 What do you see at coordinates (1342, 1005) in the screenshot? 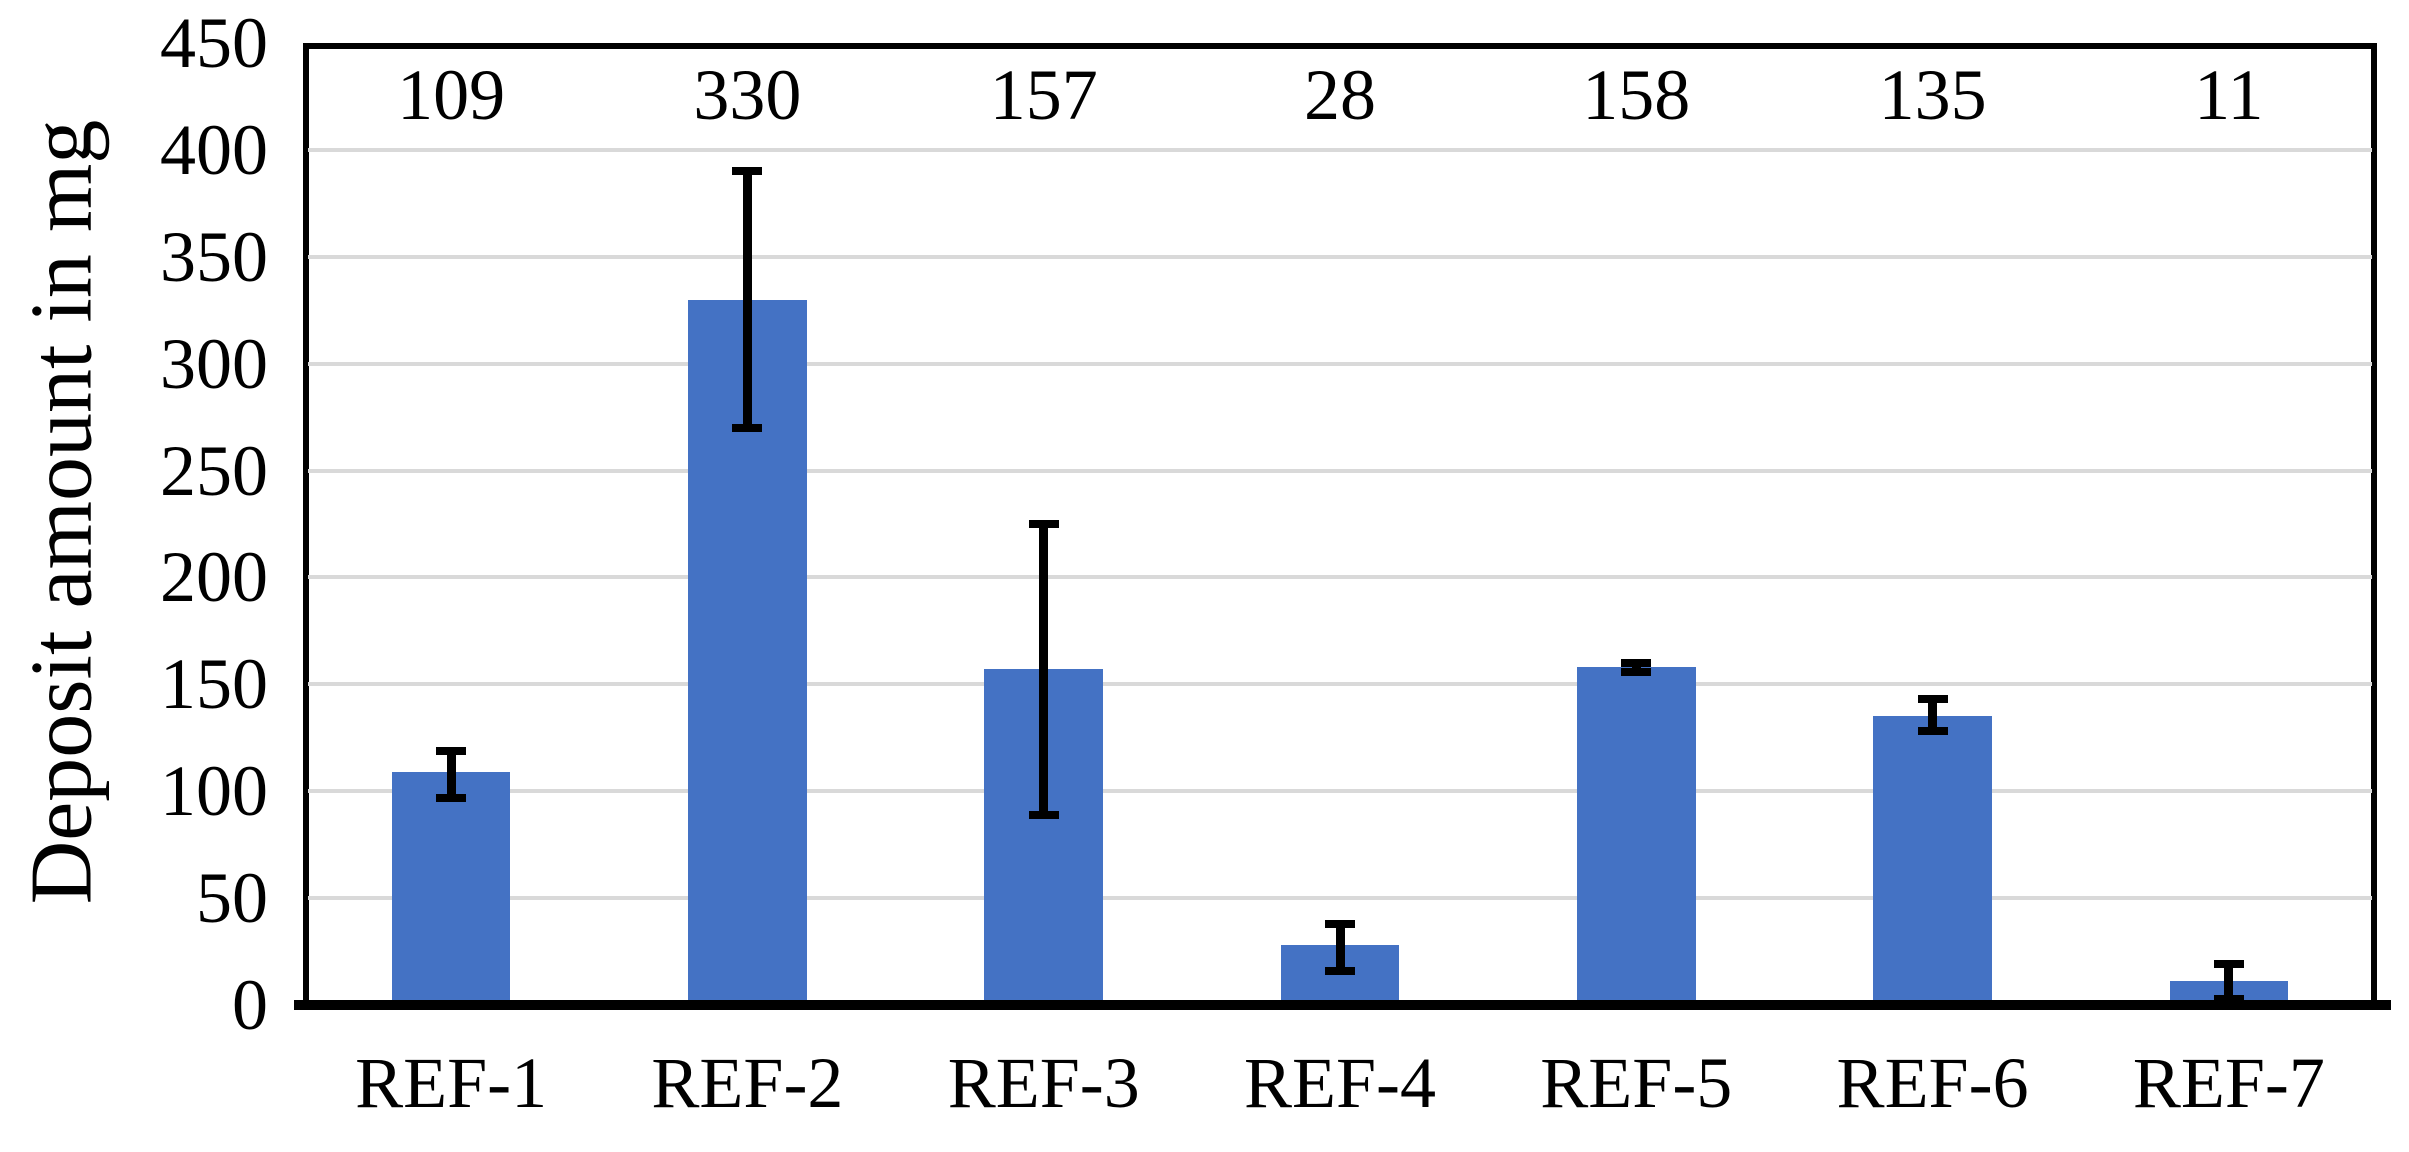
I see `x-axis-line` at bounding box center [1342, 1005].